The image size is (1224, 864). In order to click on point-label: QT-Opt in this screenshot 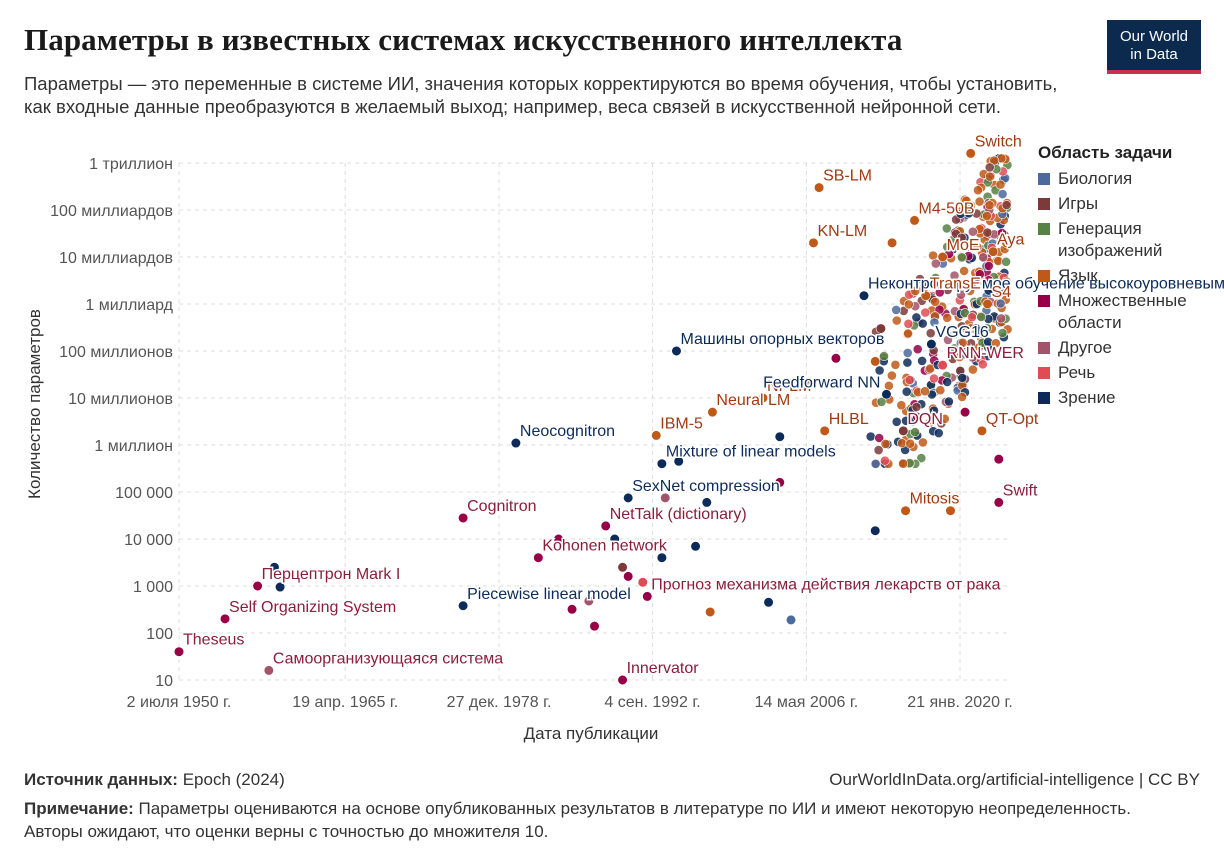, I will do `click(1012, 419)`.